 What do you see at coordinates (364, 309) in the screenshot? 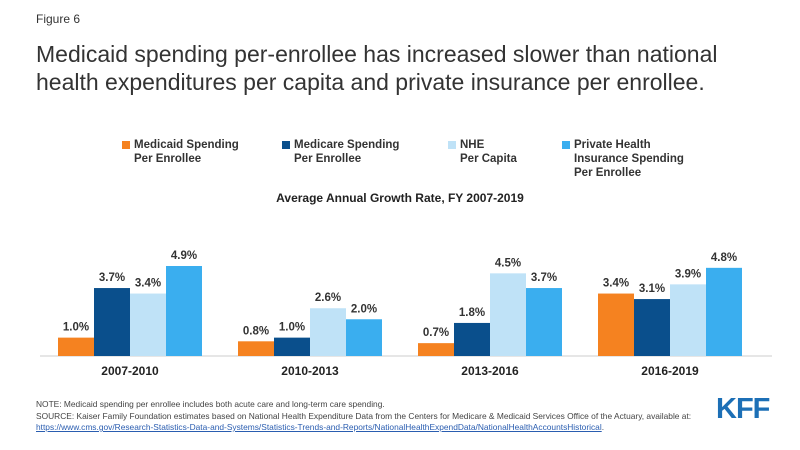
I see `data-label: 2.0%` at bounding box center [364, 309].